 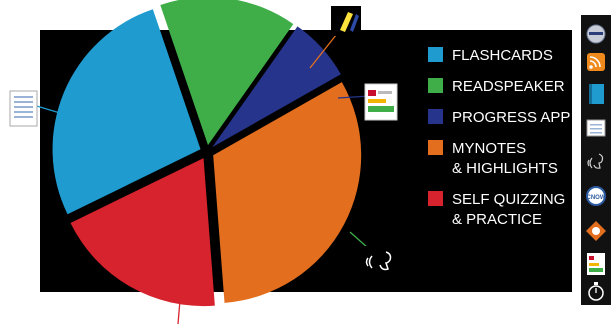 What do you see at coordinates (23, 108) in the screenshot?
I see `flashcards-icon` at bounding box center [23, 108].